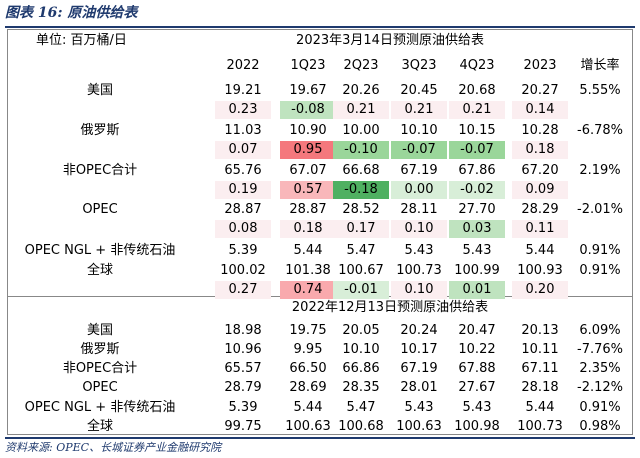  I want to click on diff-cell: 0.07, so click(243, 150).